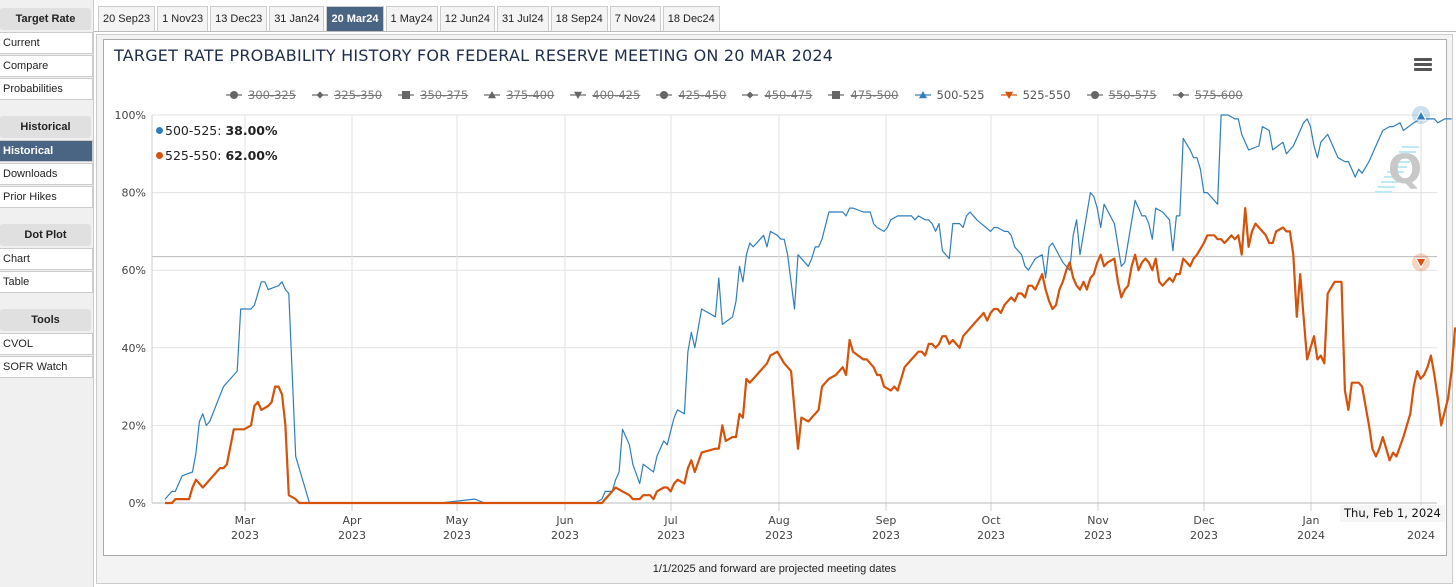 This screenshot has width=1456, height=587. Describe the element at coordinates (691, 19) in the screenshot. I see `tab-18-dec24: 18 Dec24` at that location.